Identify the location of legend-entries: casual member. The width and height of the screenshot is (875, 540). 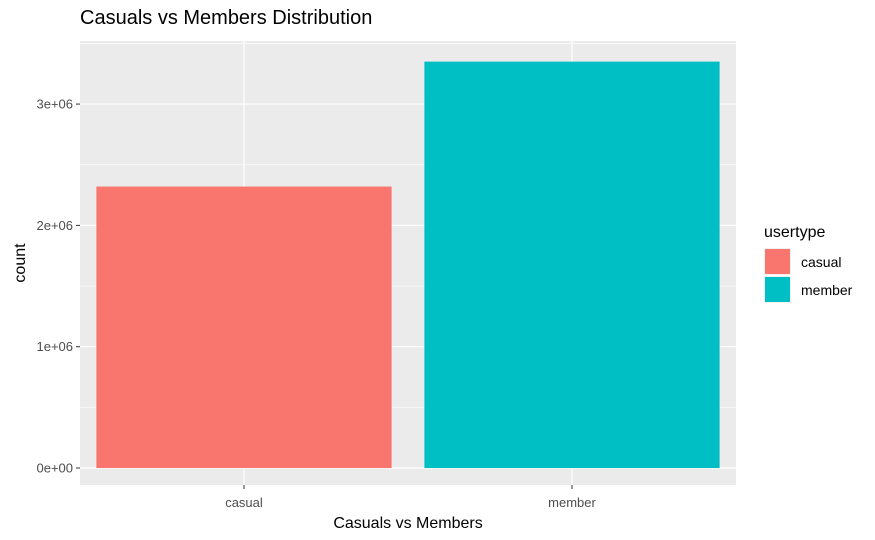
(808, 275).